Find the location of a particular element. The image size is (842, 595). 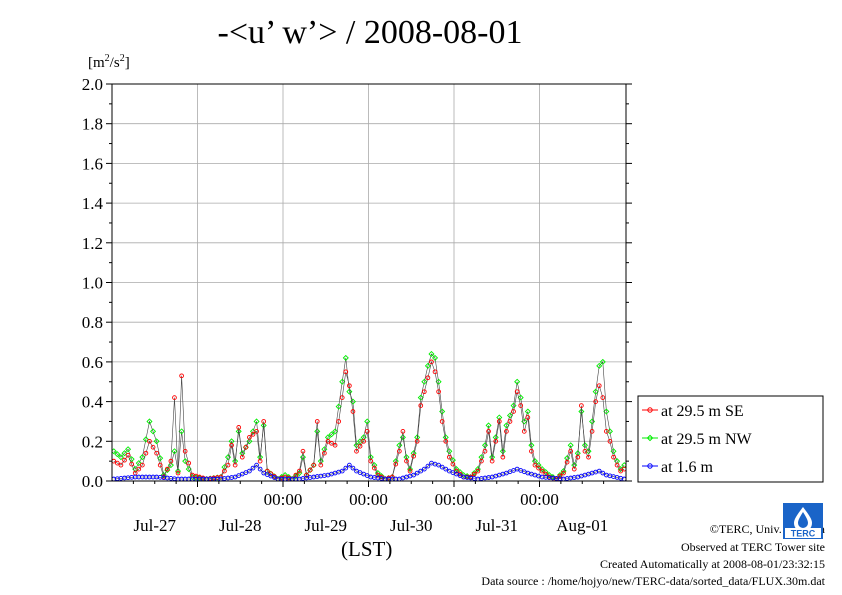

legend-label: at 29.5 m SE is located at coordinates (702, 411).